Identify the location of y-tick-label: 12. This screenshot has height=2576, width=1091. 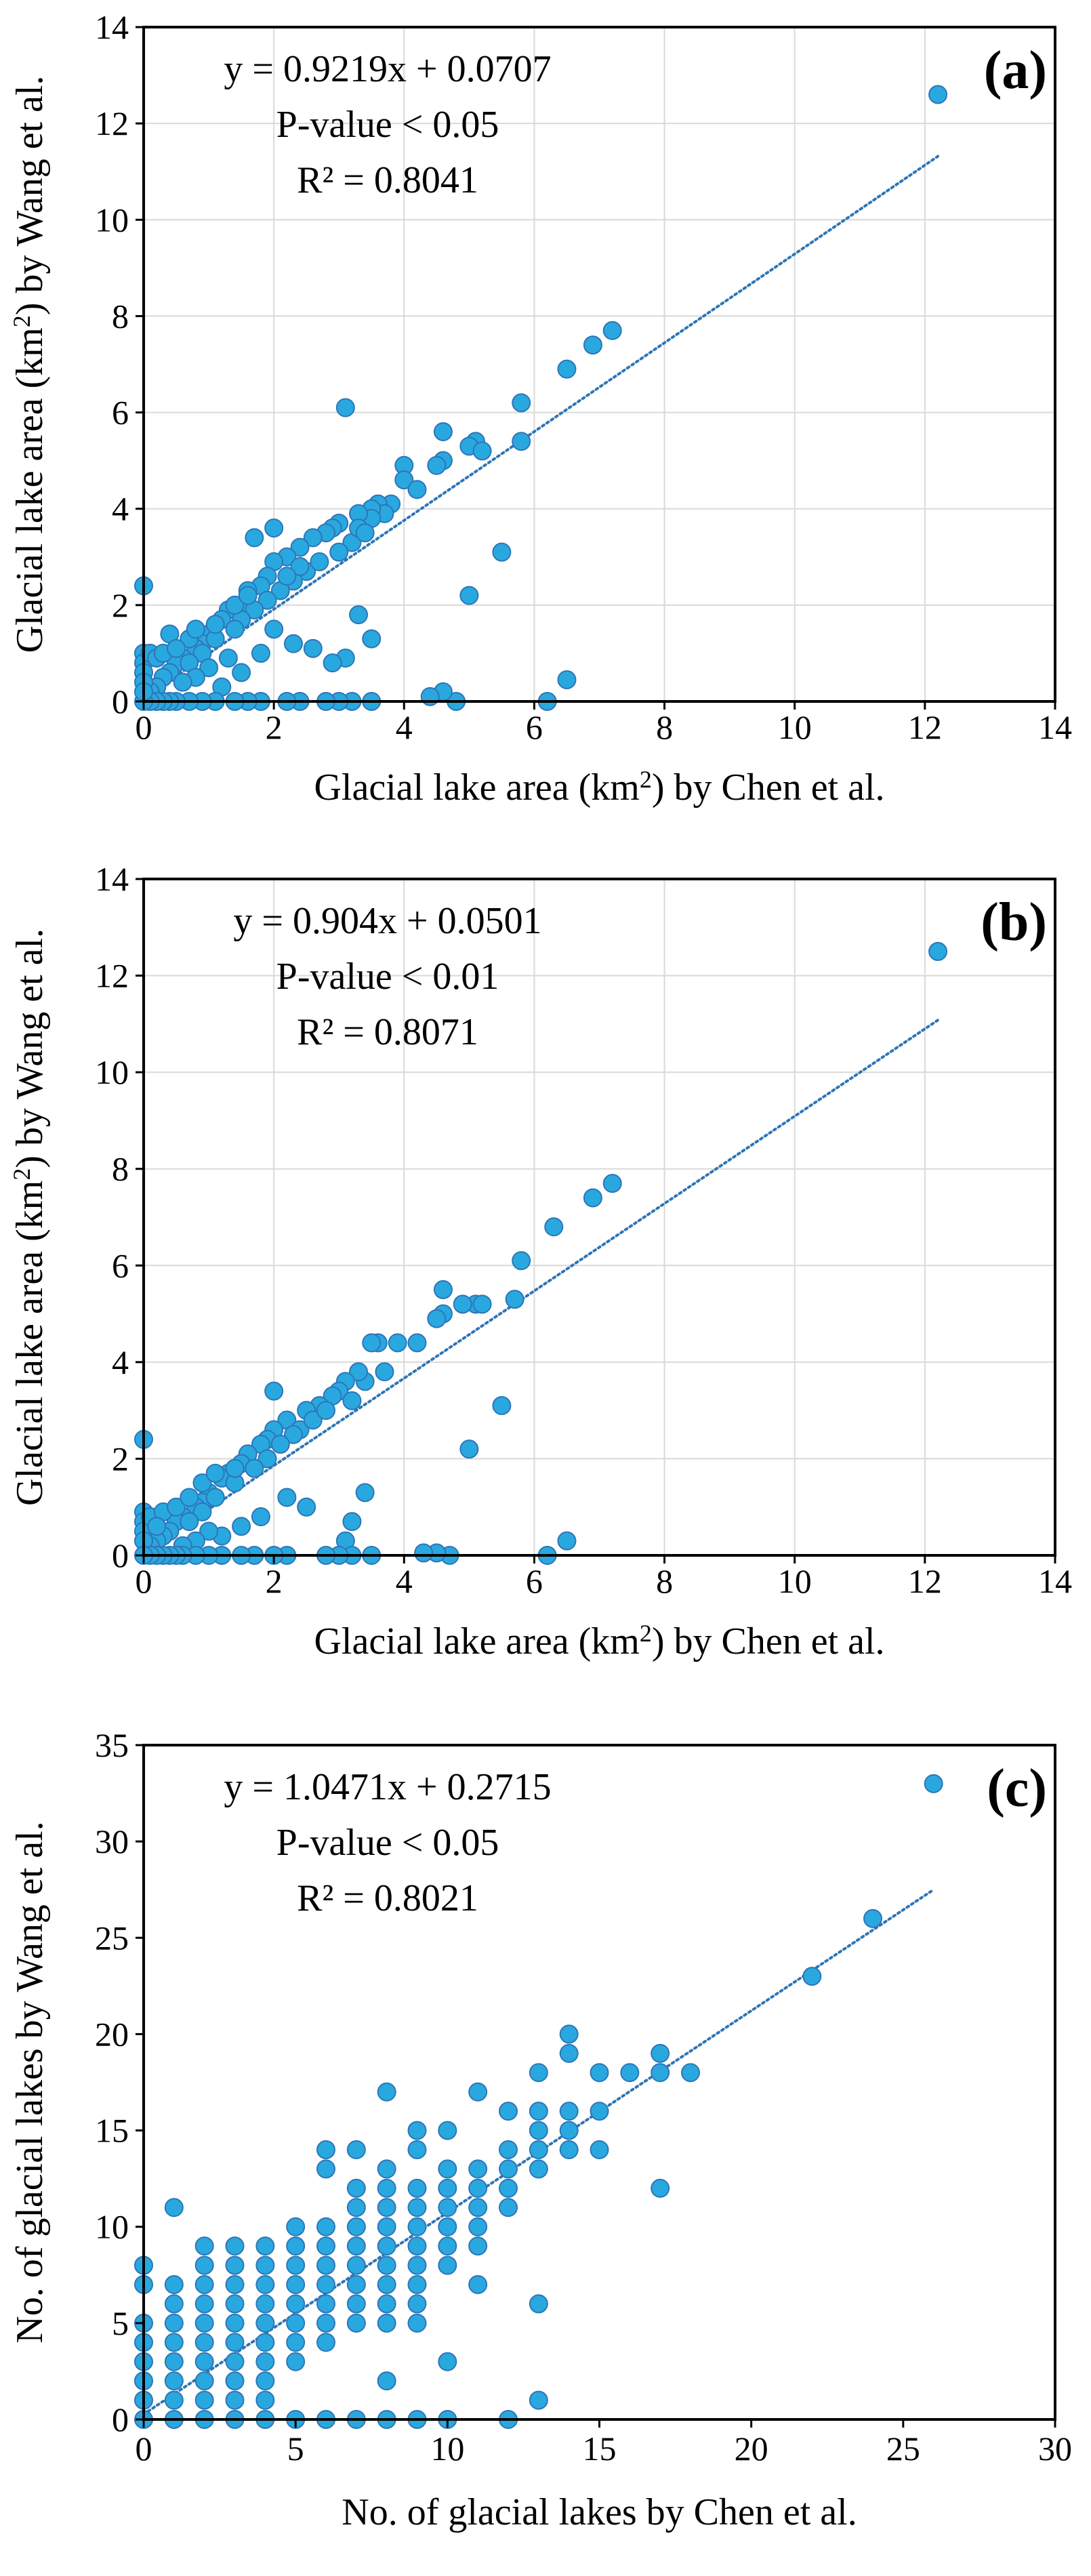
(112, 976).